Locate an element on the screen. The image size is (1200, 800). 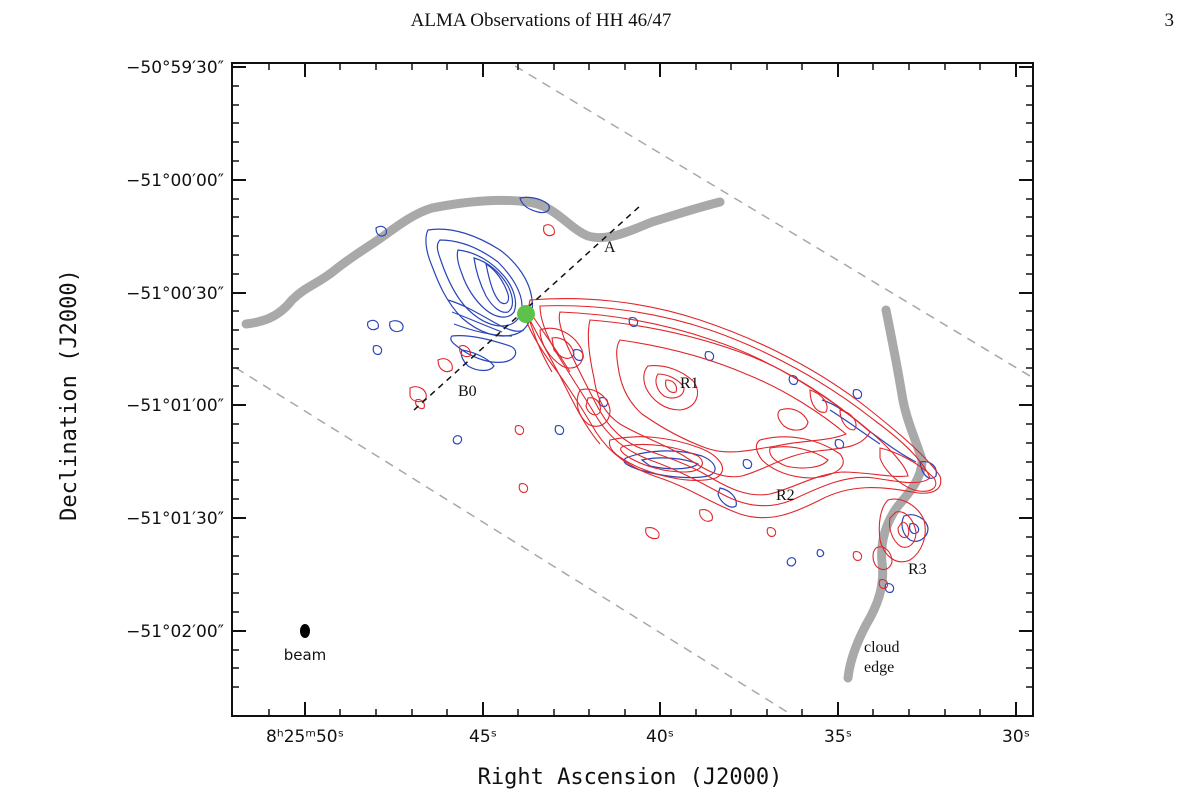
x-axis-title: Right Ascension (J2000) is located at coordinates (630, 777).